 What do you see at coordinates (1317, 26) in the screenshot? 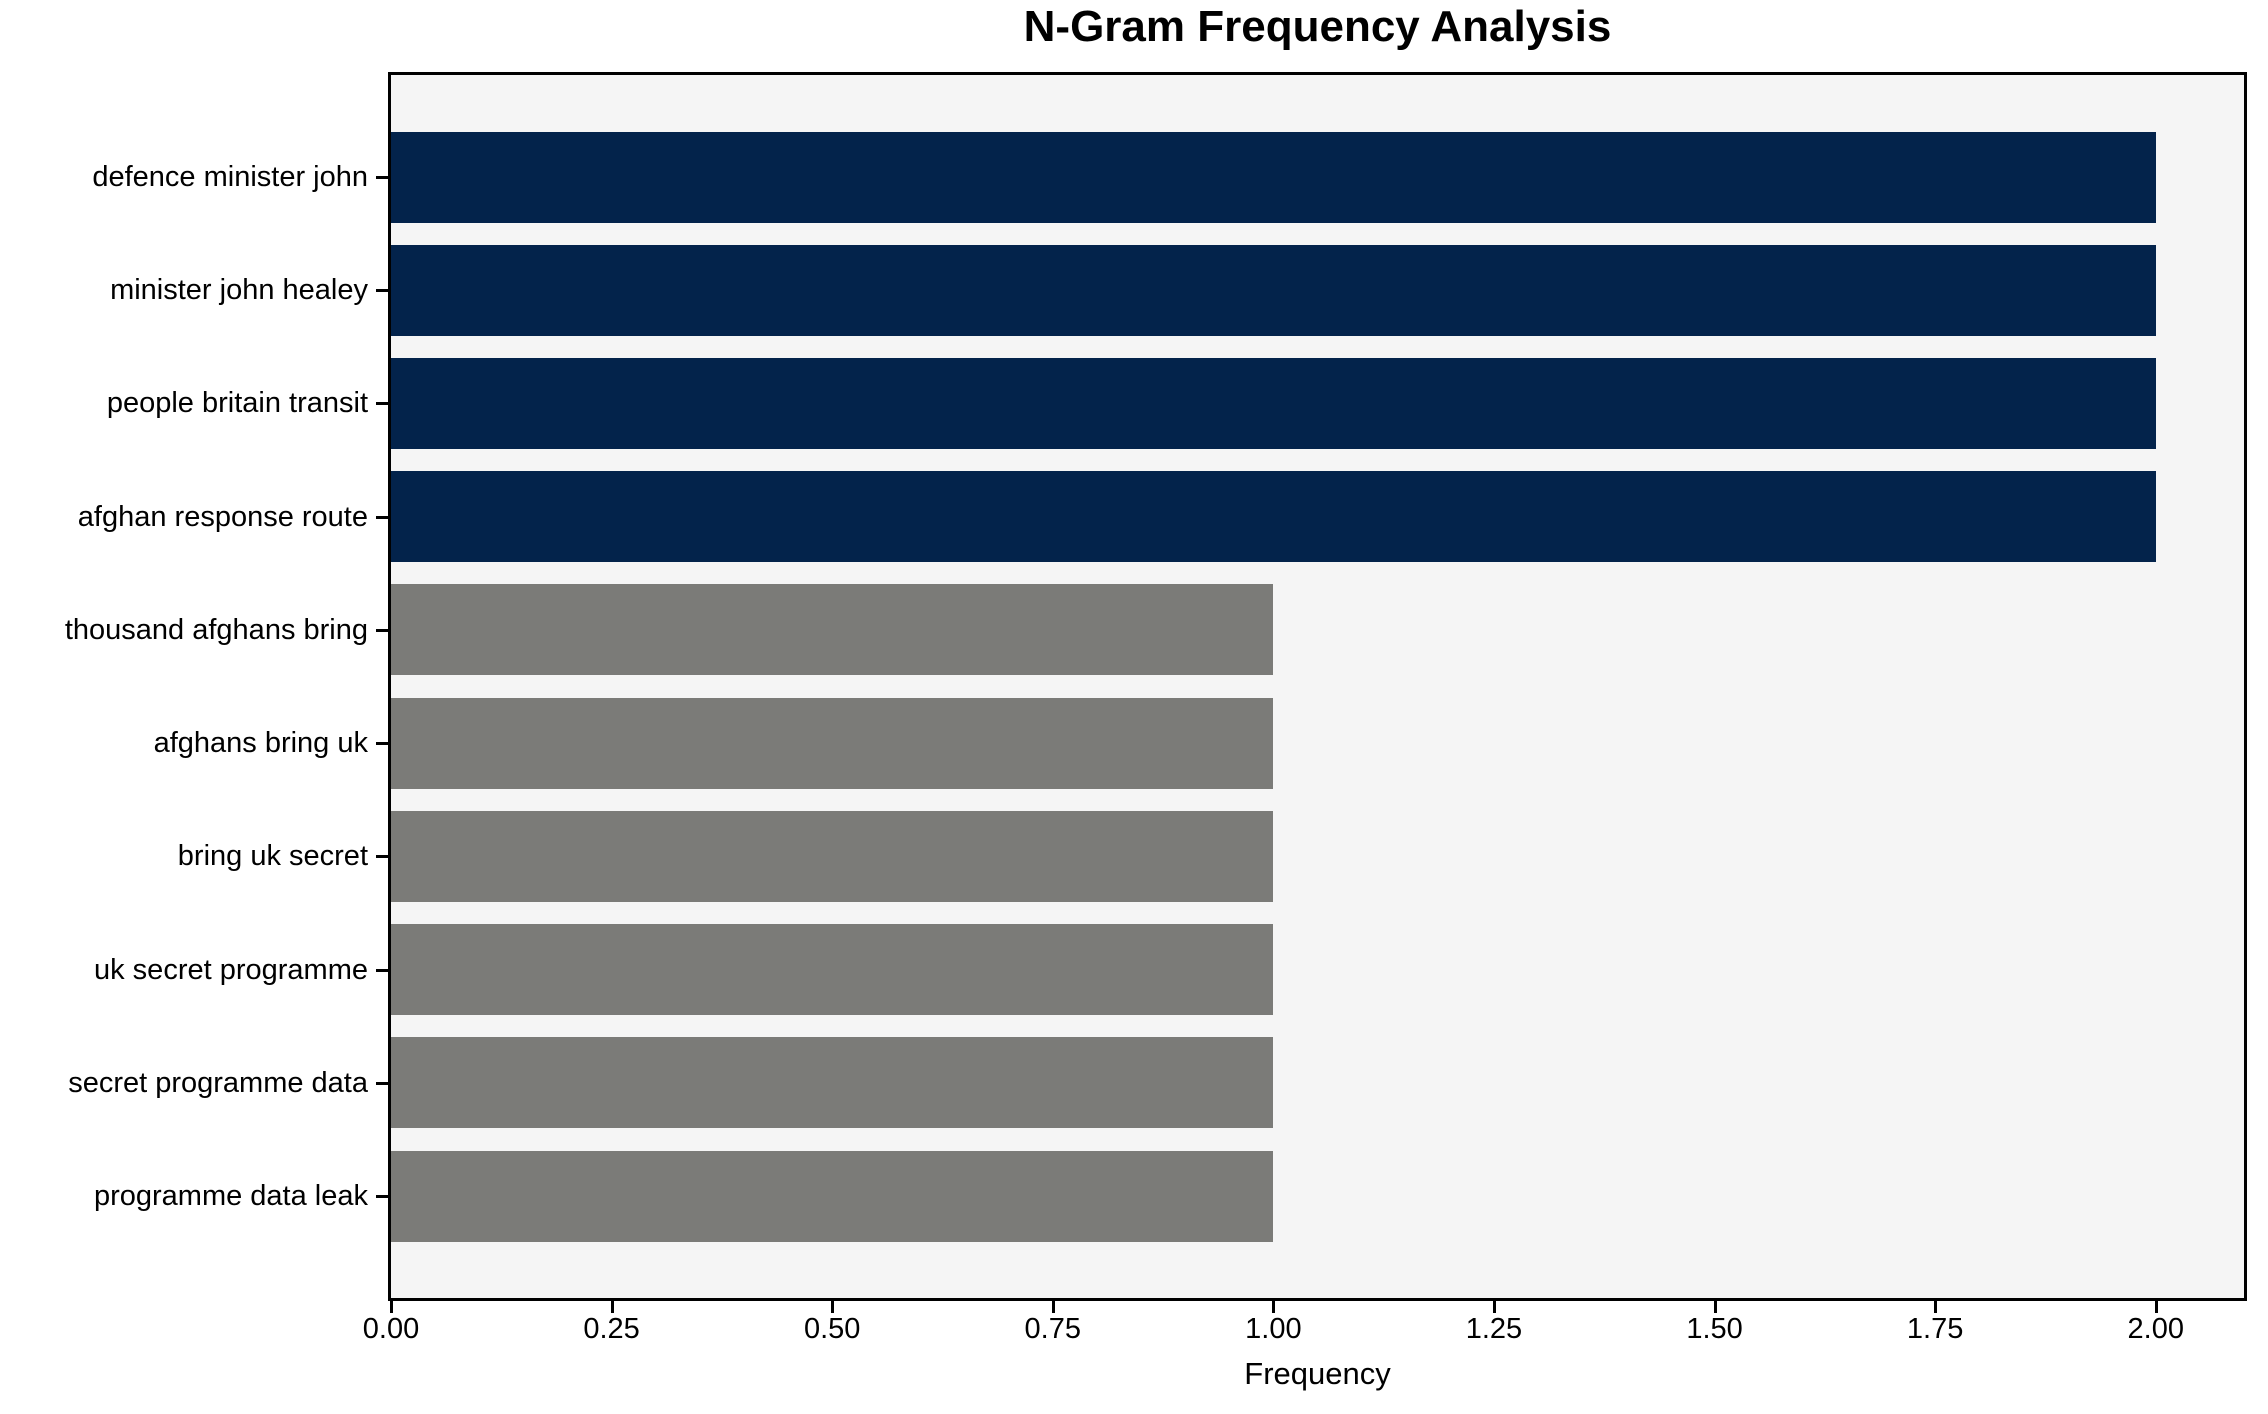
I see `chart-title: N-Gram Frequency Analysis` at bounding box center [1317, 26].